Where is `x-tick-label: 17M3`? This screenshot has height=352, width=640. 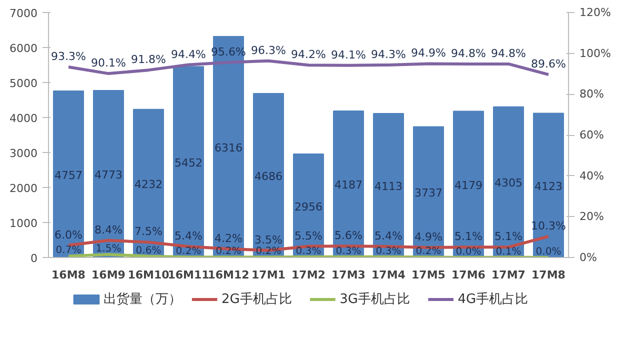
x-tick-label: 17M3 is located at coordinates (349, 275).